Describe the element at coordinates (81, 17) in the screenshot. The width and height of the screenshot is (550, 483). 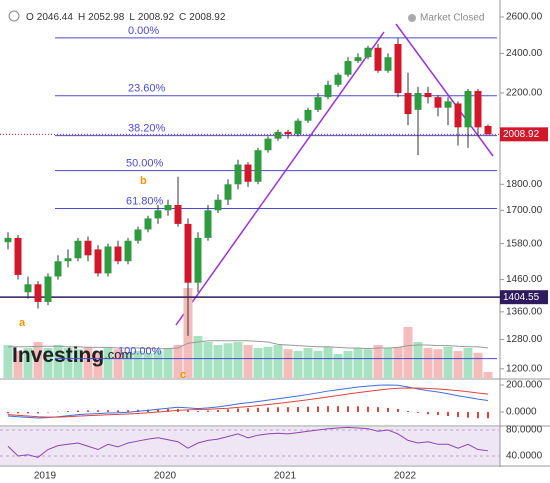
I see `ohlc-label: H` at that location.